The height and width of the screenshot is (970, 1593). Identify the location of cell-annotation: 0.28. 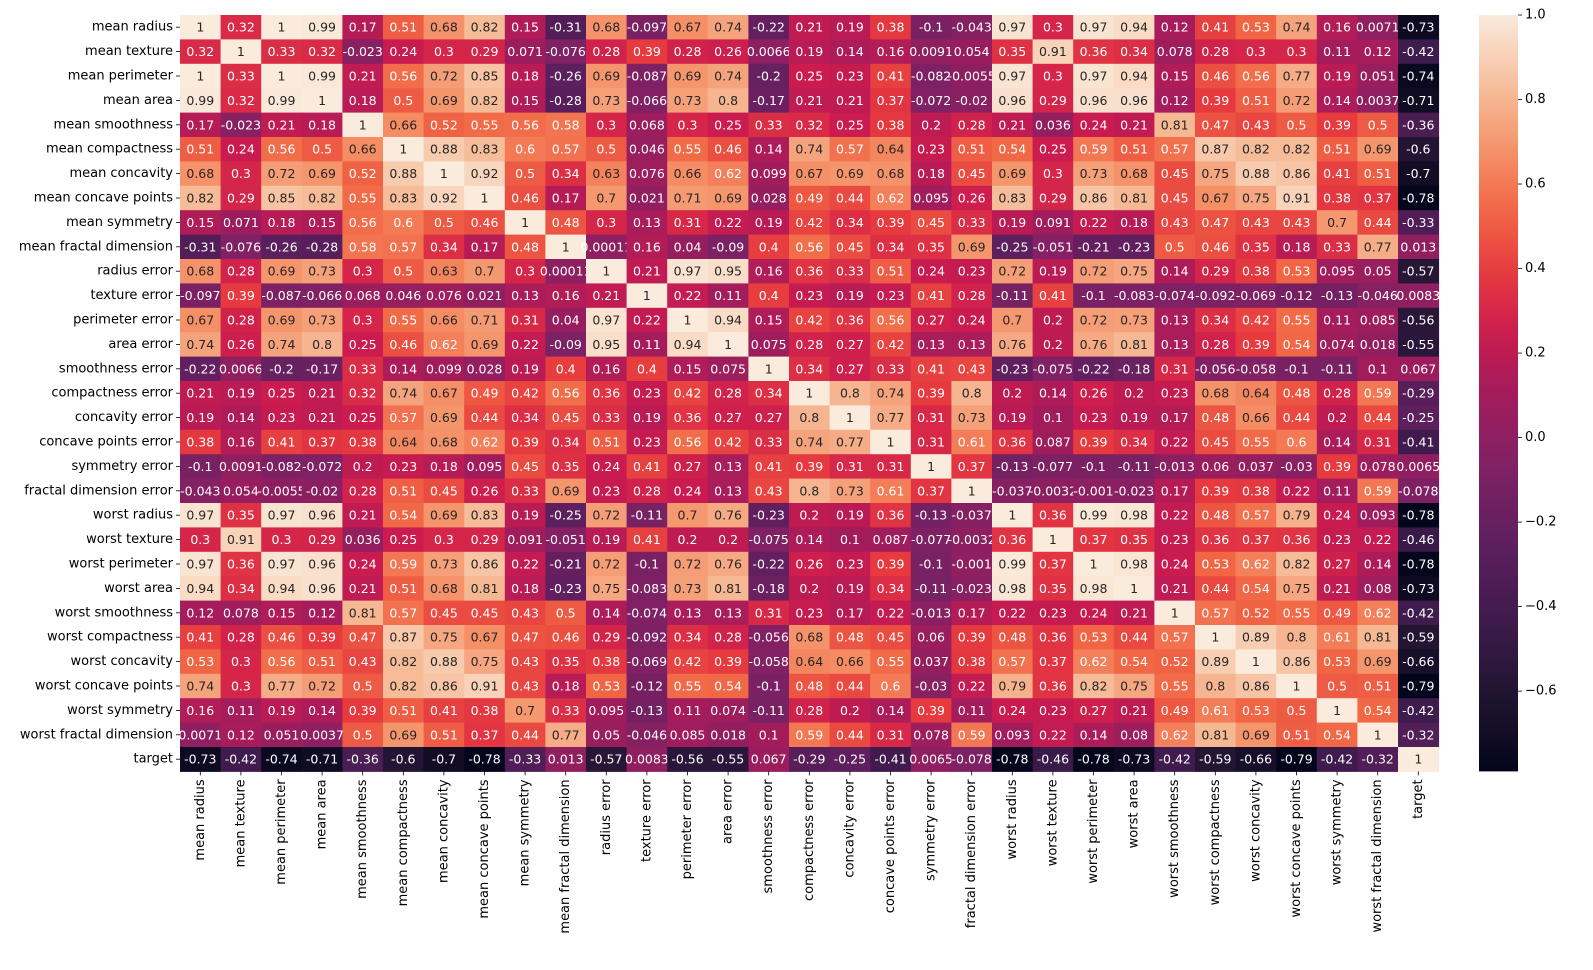
(241, 637).